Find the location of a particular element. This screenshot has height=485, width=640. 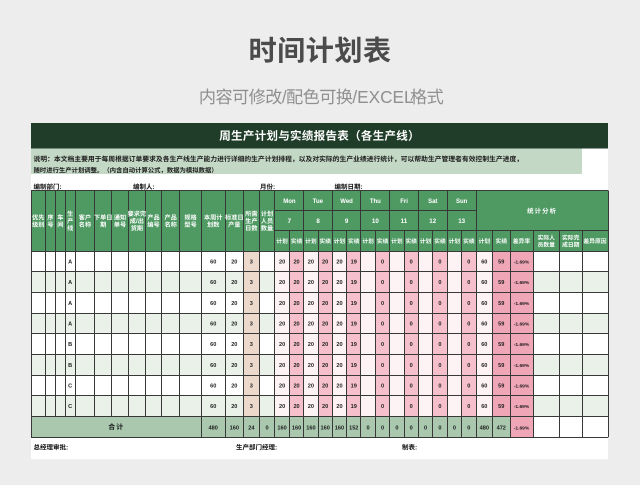

svg-text: 13 is located at coordinates (461, 221).